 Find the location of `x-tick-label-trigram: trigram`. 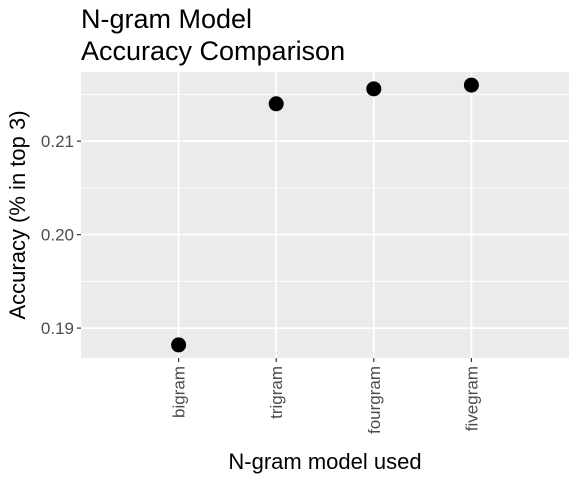

x-tick-label-trigram: trigram is located at coordinates (276, 392).